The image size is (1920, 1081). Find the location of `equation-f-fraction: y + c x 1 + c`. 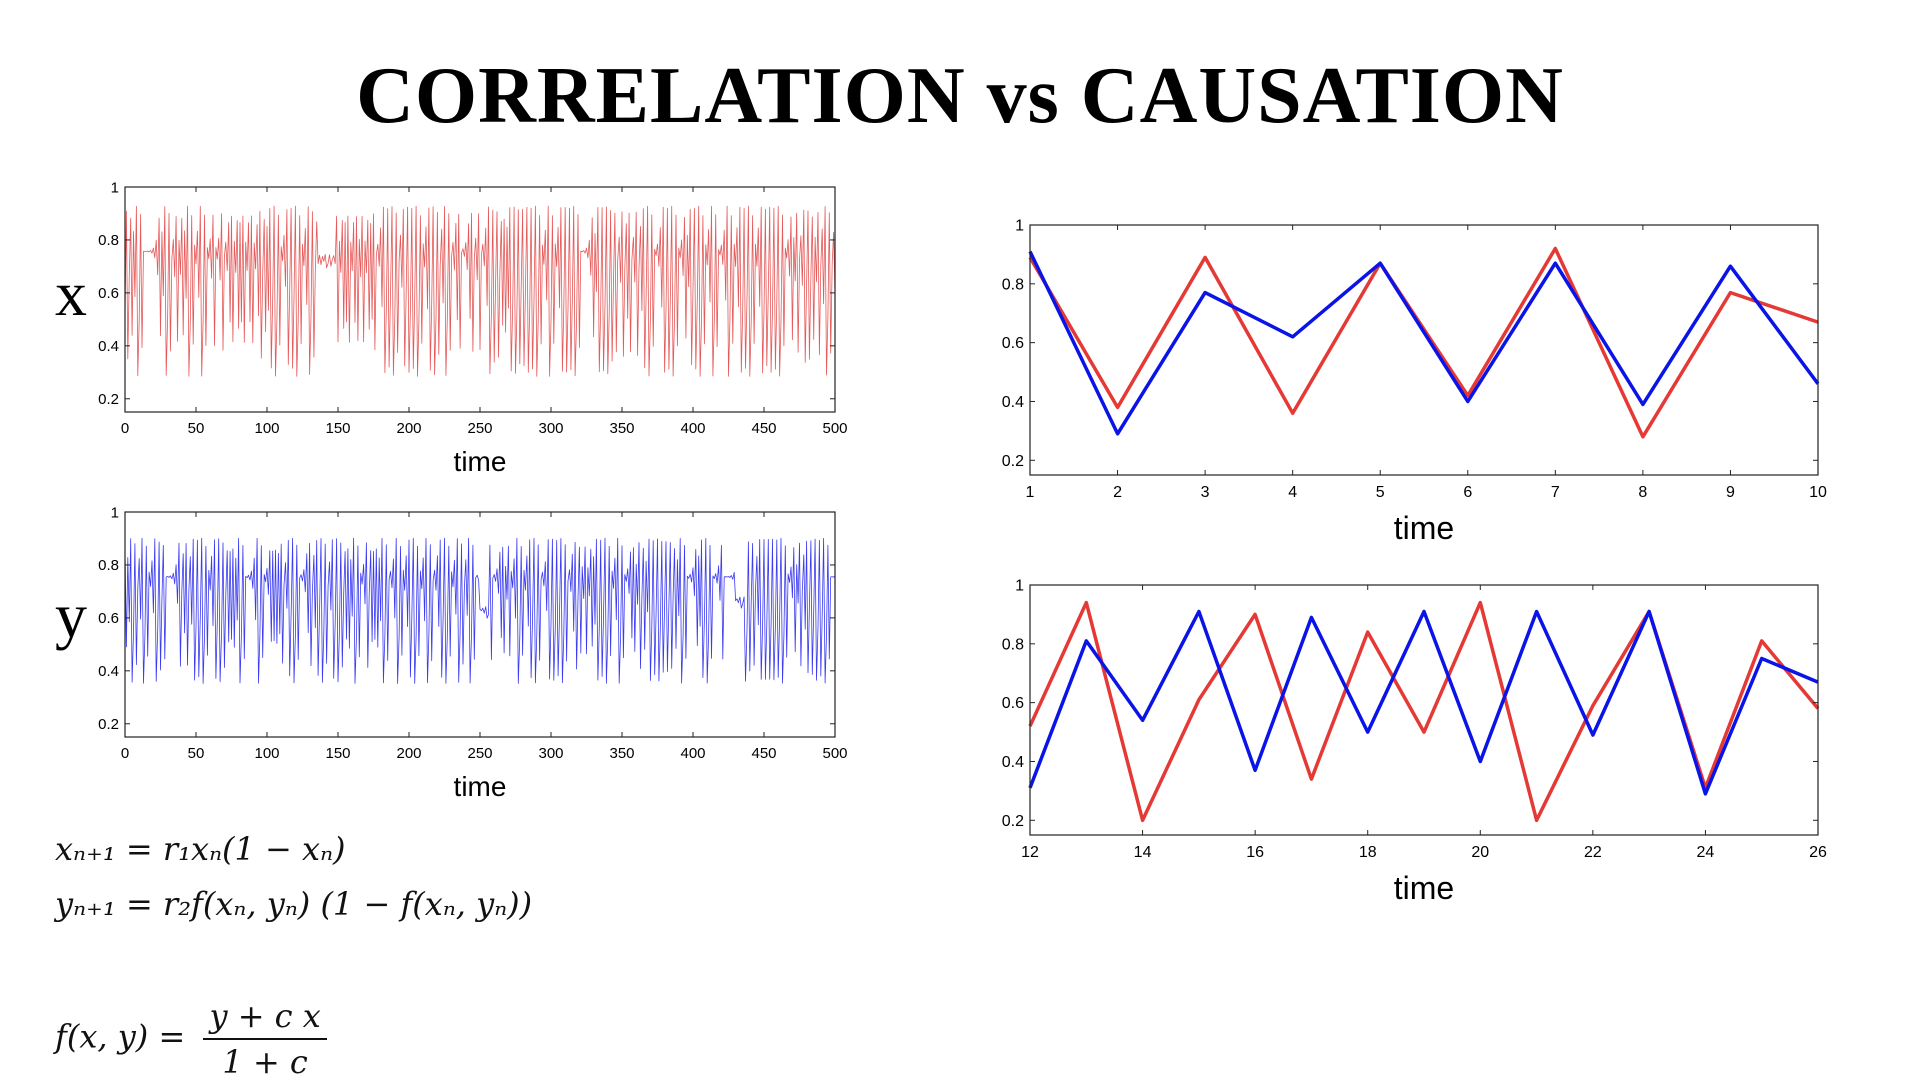

equation-f-fraction: y + c x 1 + c is located at coordinates (265, 1040).